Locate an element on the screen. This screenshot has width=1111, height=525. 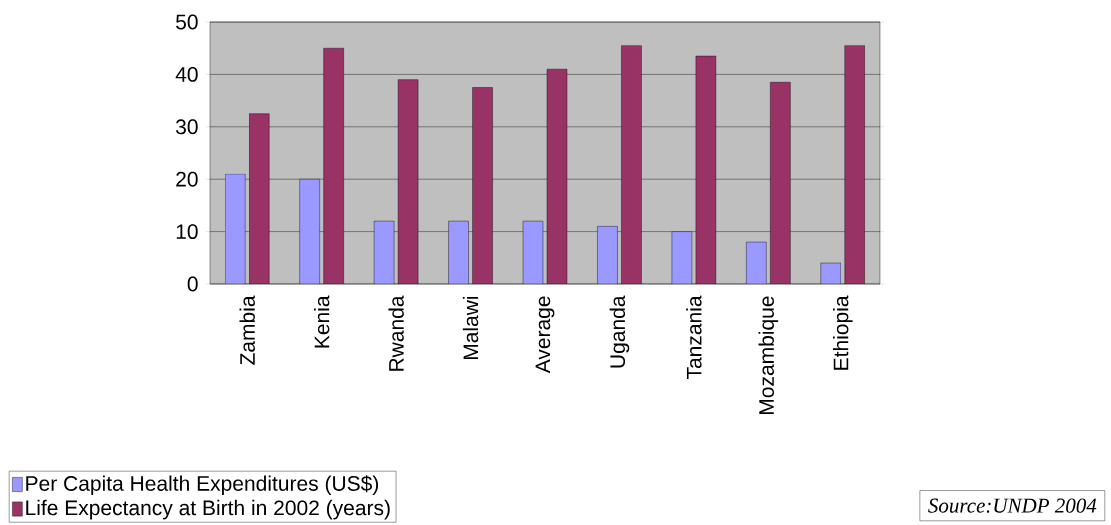
y-tick-label: 40 is located at coordinates (186, 74).